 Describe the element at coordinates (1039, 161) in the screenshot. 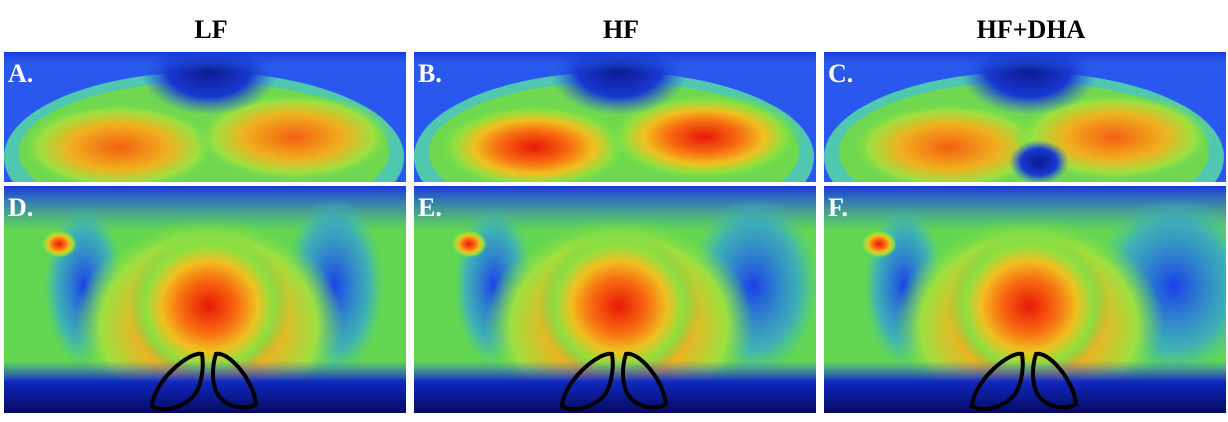

I see `ventricle` at that location.